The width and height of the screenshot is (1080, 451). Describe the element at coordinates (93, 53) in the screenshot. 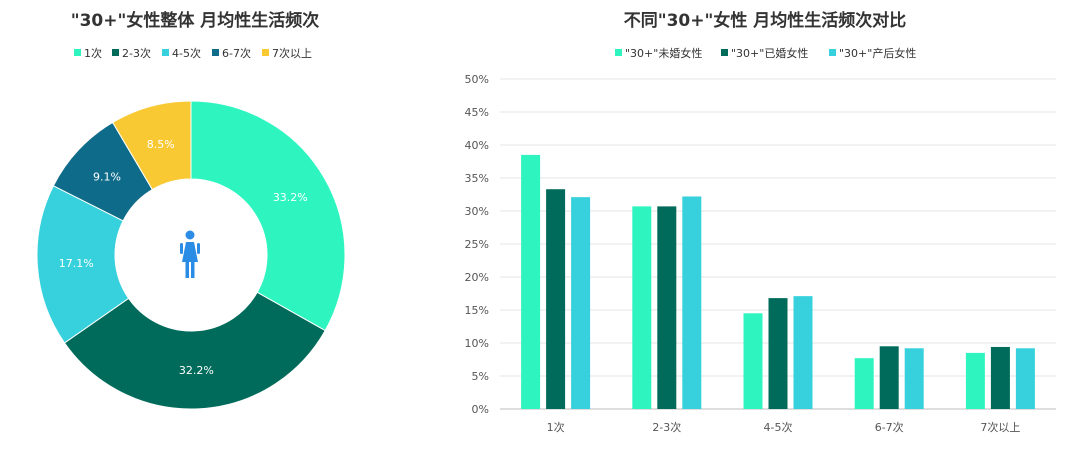

I see `legend-label-0: 1次` at that location.